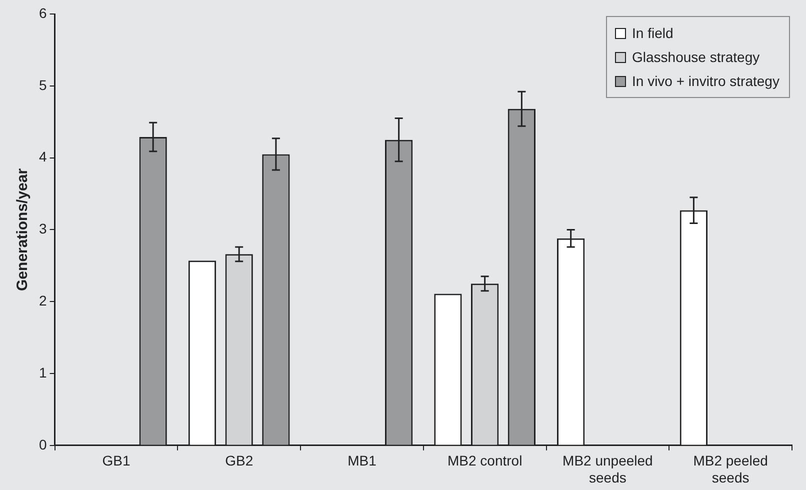  What do you see at coordinates (42, 300) in the screenshot?
I see `y-tick-label: 2` at bounding box center [42, 300].